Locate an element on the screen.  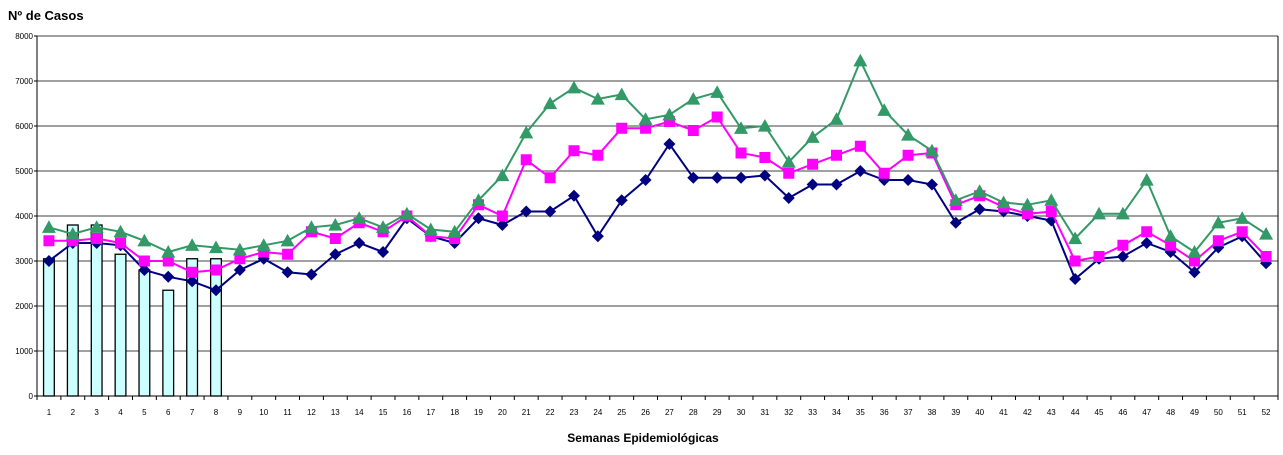
x-tick-label: 37 is located at coordinates (908, 412).